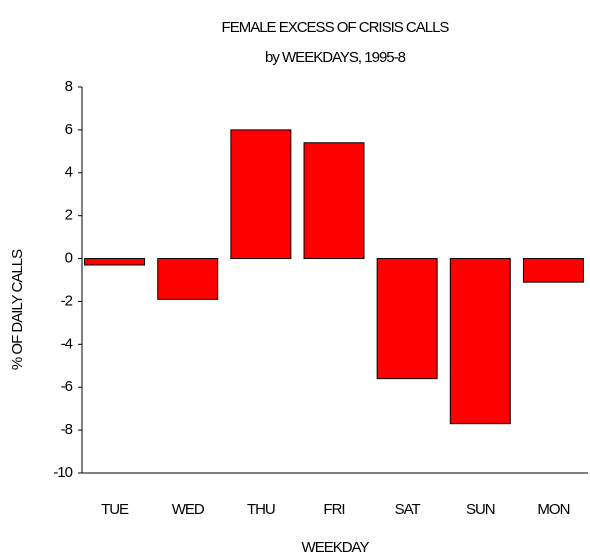 The width and height of the screenshot is (590, 558). I want to click on x-tick-label: TUE, so click(115, 509).